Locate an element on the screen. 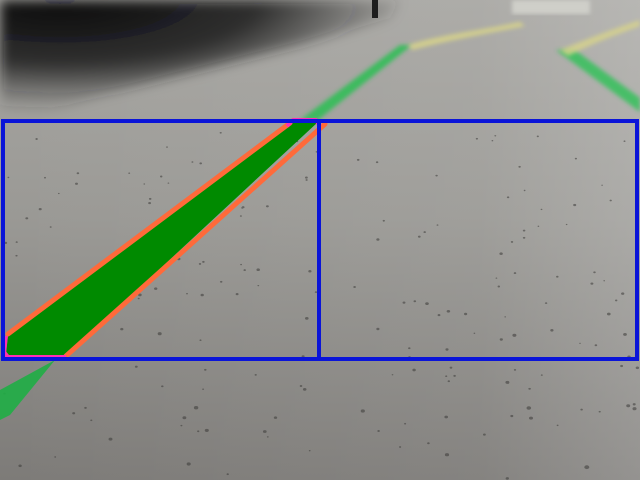  tape-line-yellow is located at coordinates (466, 36).